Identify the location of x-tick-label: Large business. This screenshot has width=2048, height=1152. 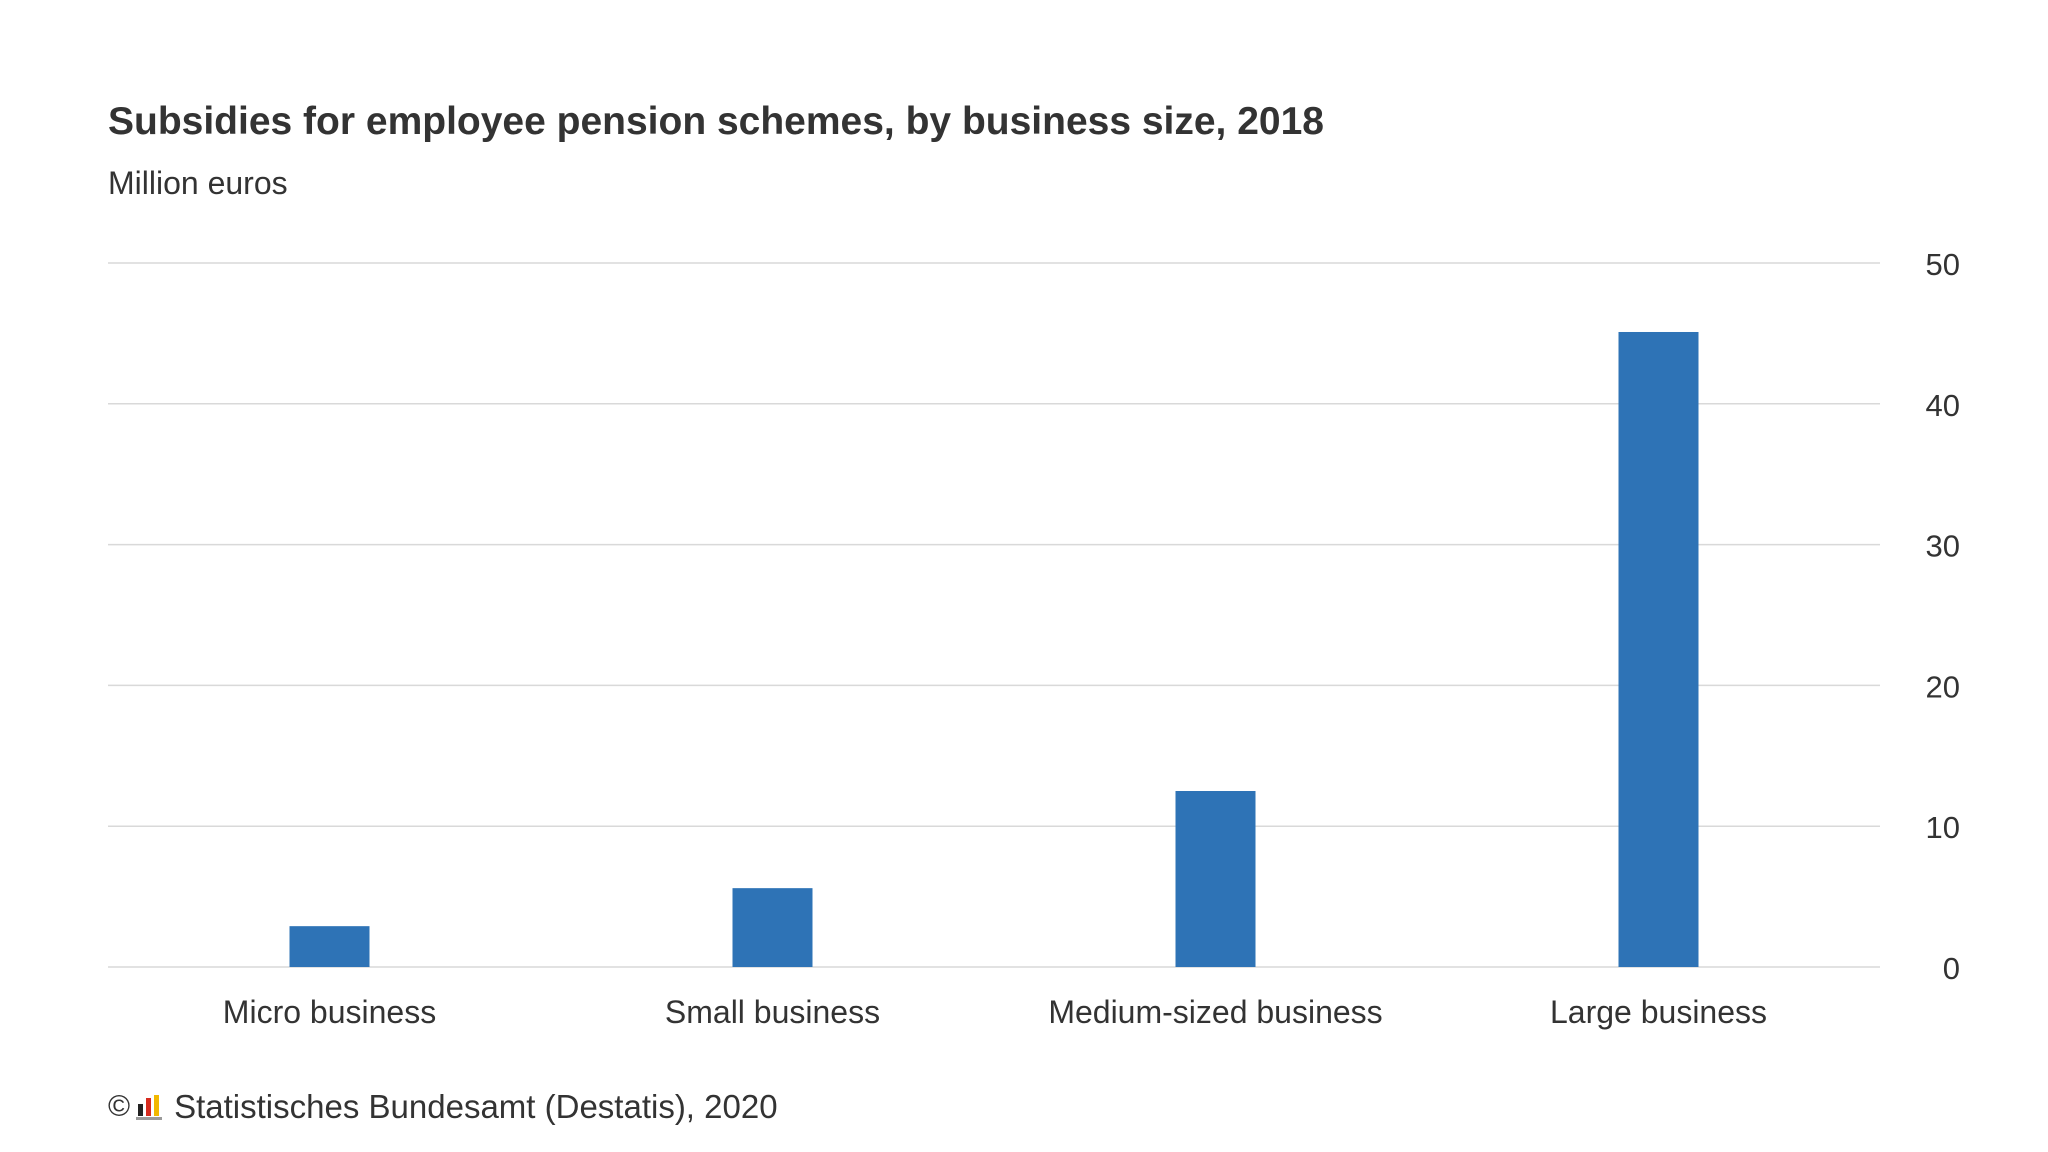
(1658, 1012).